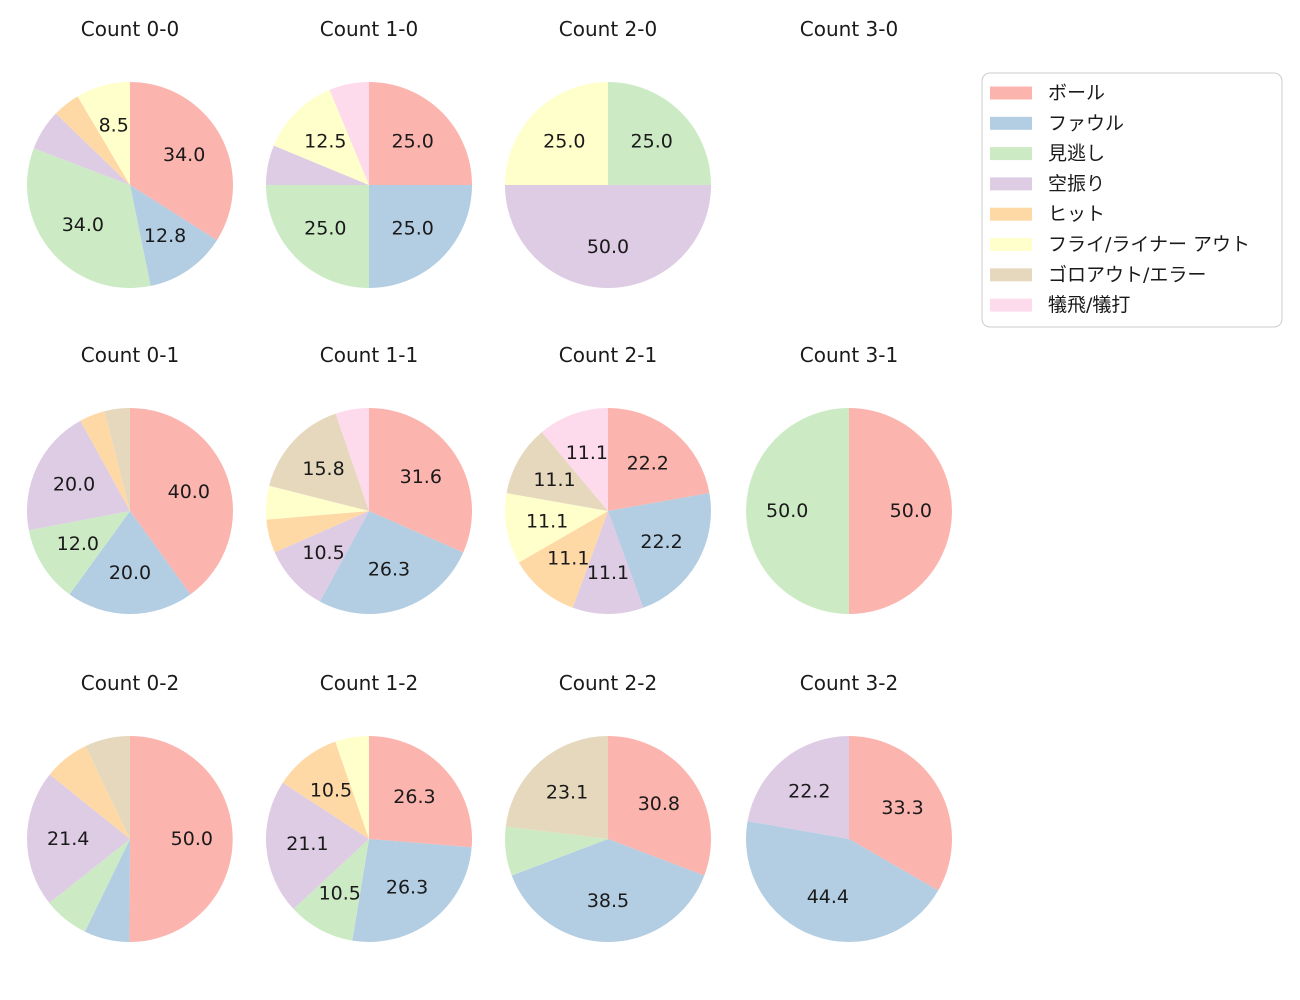 The width and height of the screenshot is (1300, 1000). I want to click on slice-label-ground-out-error: 11.1, so click(554, 480).